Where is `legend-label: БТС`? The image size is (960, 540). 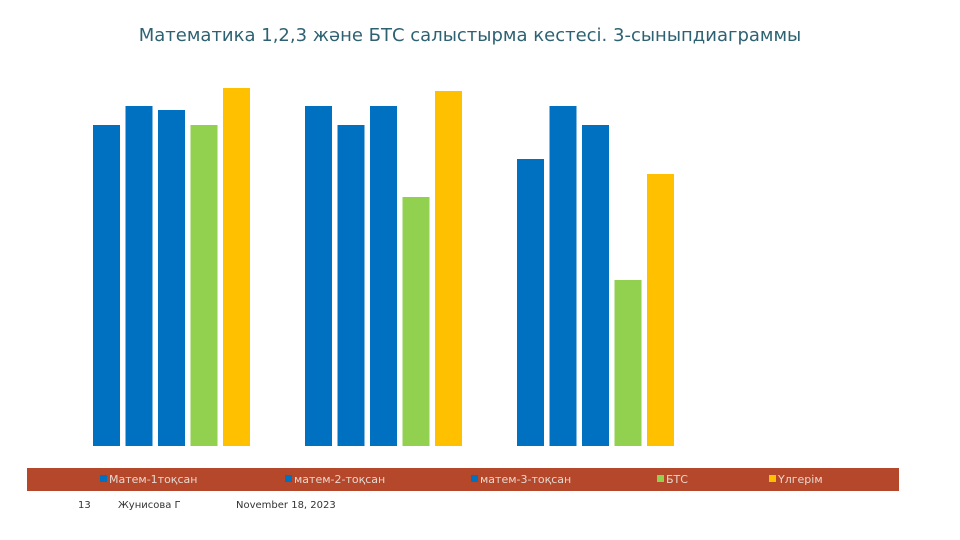
legend-label: БТС is located at coordinates (677, 479).